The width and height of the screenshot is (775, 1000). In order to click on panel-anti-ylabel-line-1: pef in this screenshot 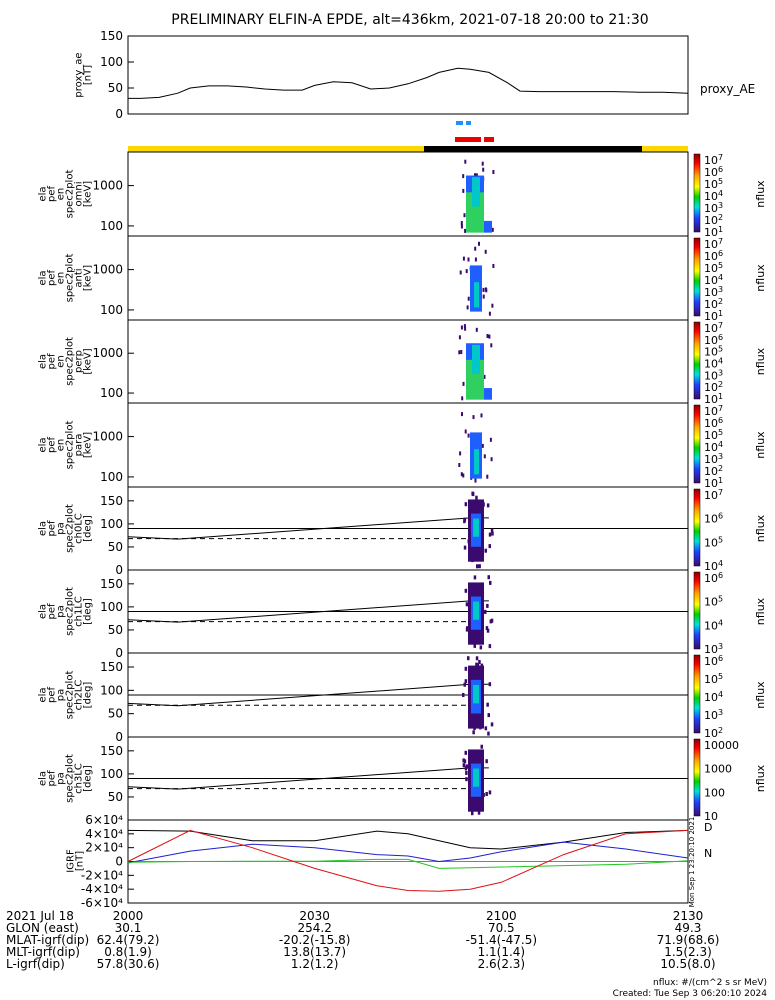, I will do `click(52, 278)`.